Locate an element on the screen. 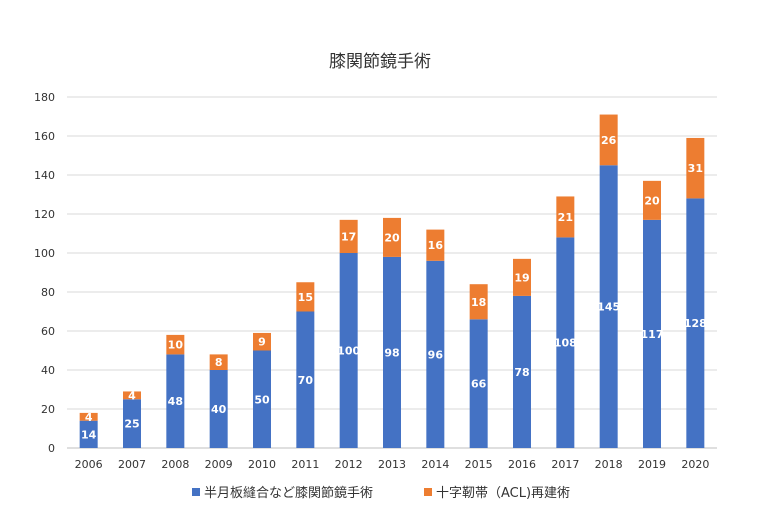  data-label: 21 is located at coordinates (565, 217).